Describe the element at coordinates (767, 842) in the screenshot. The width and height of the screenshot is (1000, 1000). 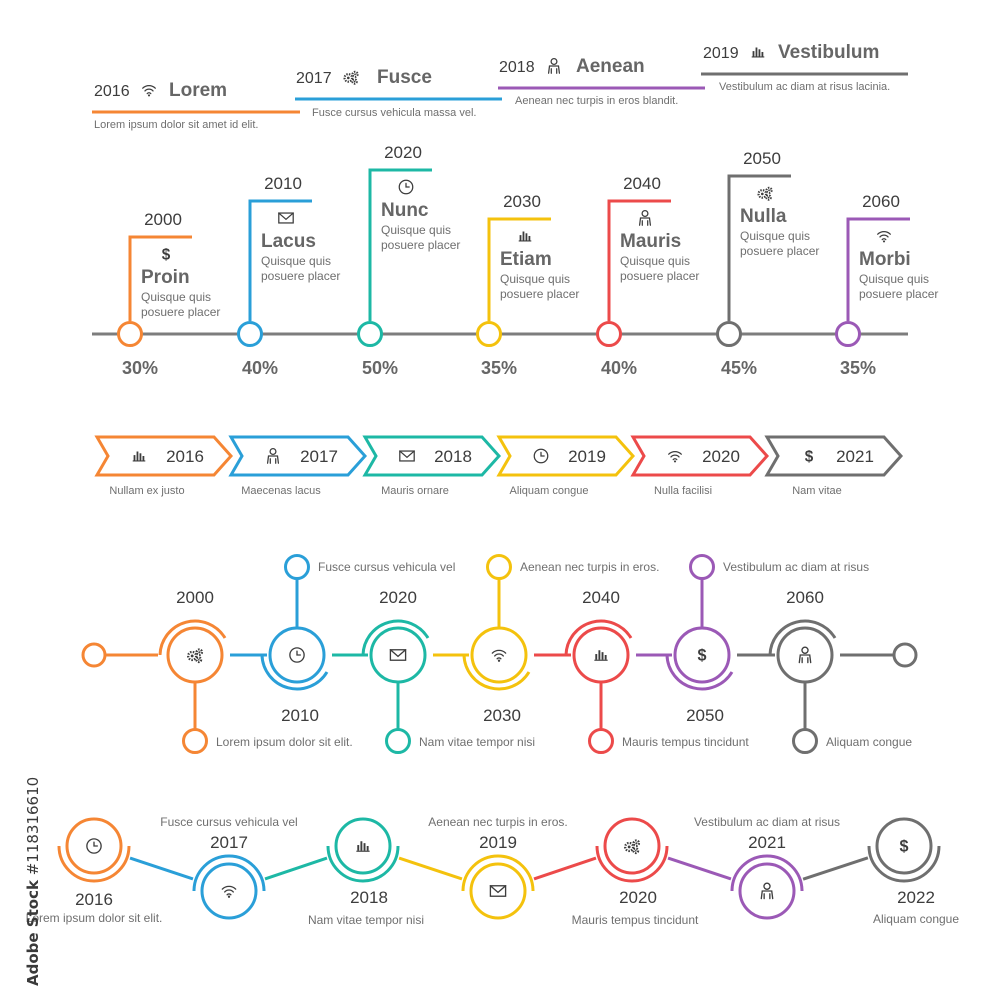
I see `zigzag-year: 2021` at that location.